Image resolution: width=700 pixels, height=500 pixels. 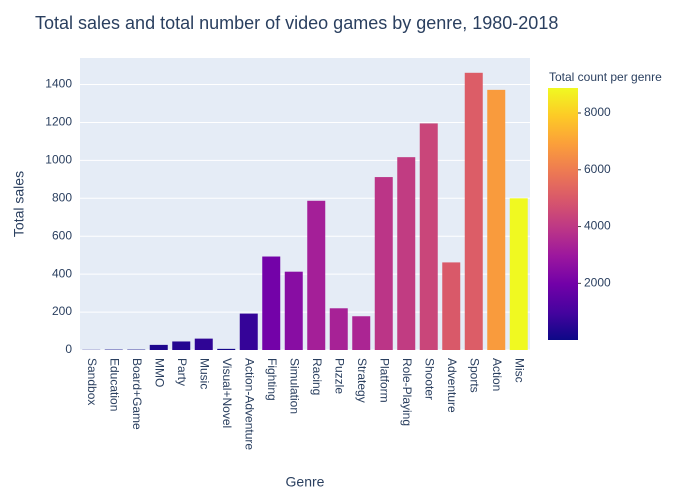 I want to click on y-axis-title: Total sales, so click(x=19, y=204).